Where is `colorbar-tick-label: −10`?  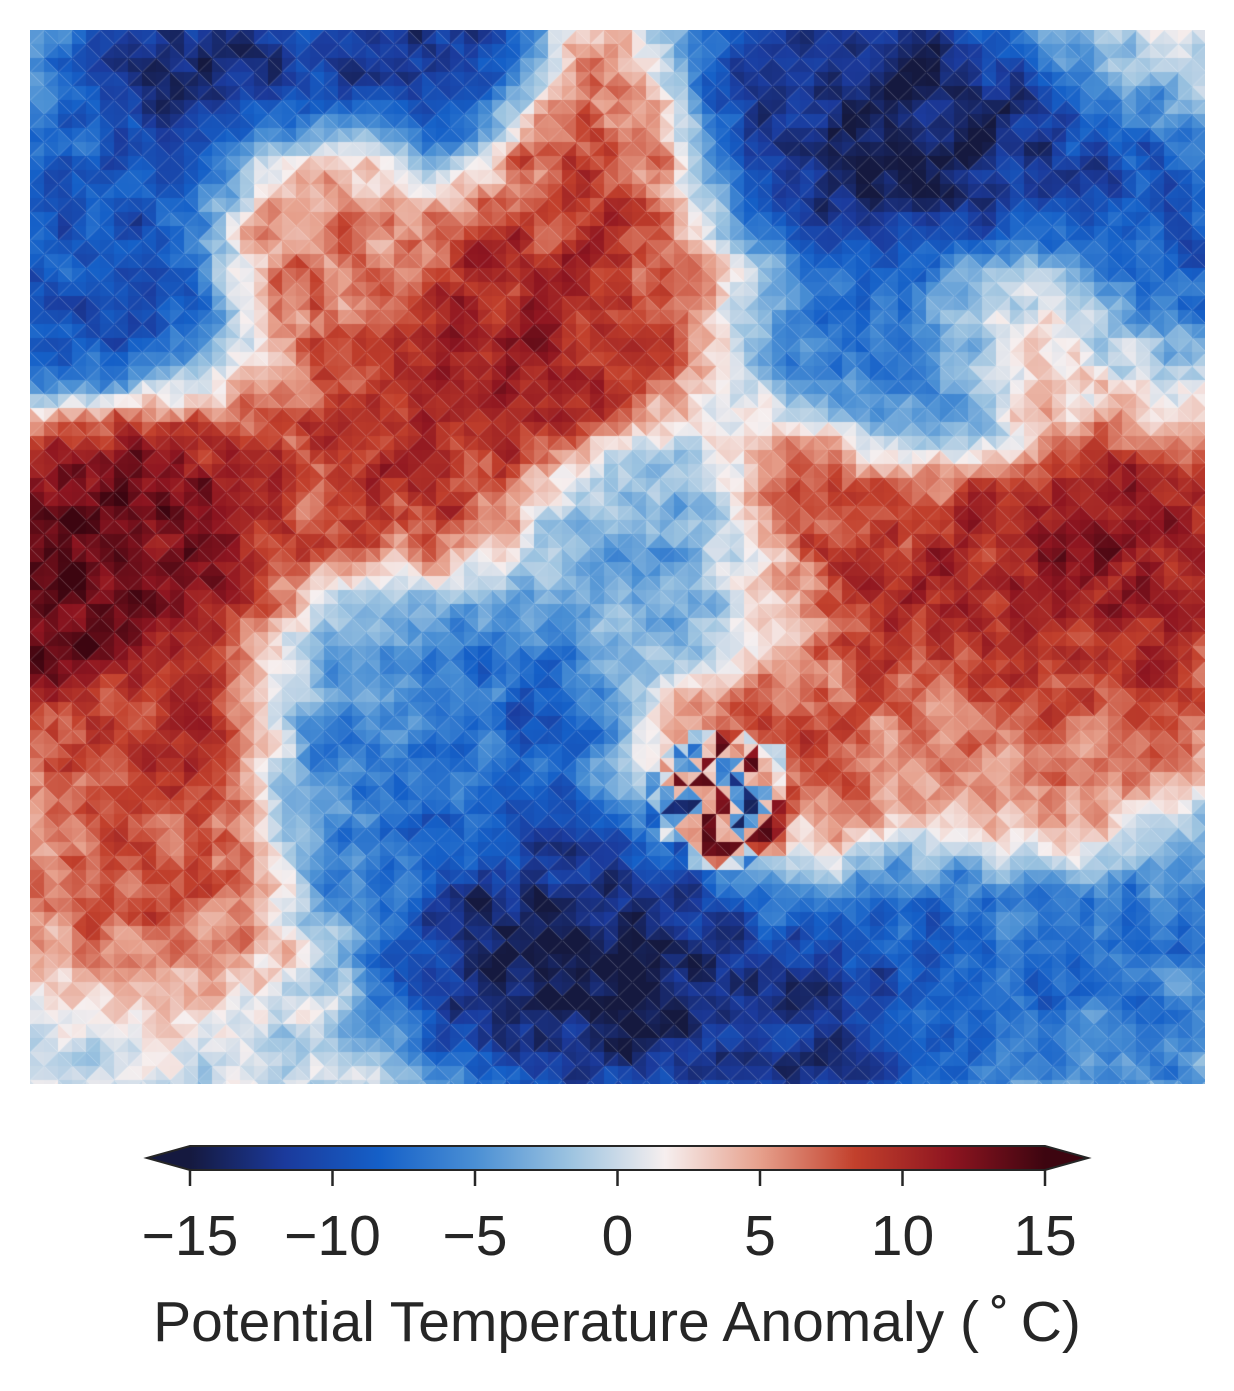 colorbar-tick-label: −10 is located at coordinates (332, 1236).